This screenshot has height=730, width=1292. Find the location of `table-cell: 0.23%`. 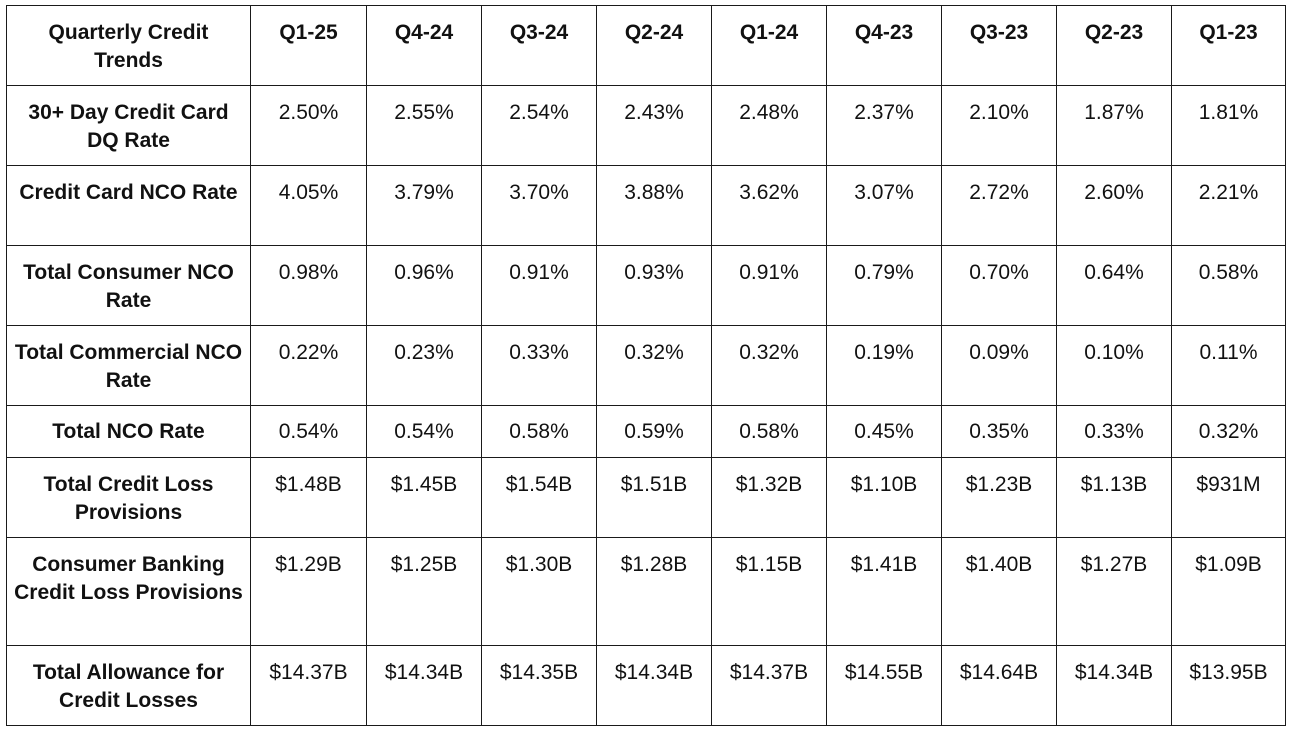

table-cell: 0.23% is located at coordinates (424, 365).